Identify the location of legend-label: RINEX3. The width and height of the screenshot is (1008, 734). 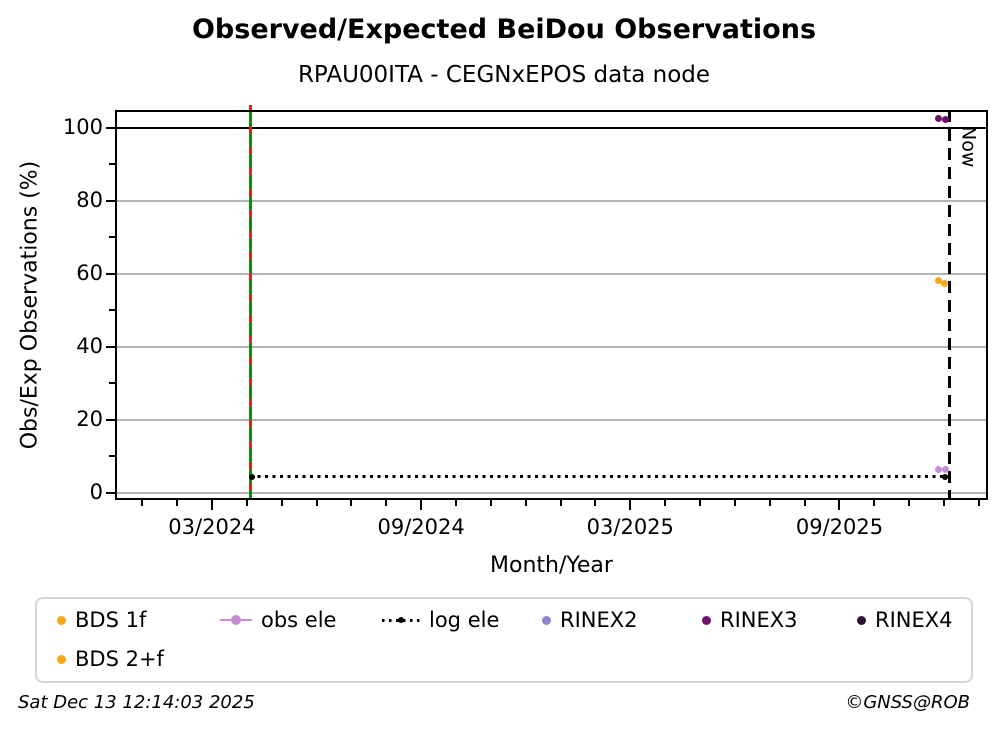
(759, 620).